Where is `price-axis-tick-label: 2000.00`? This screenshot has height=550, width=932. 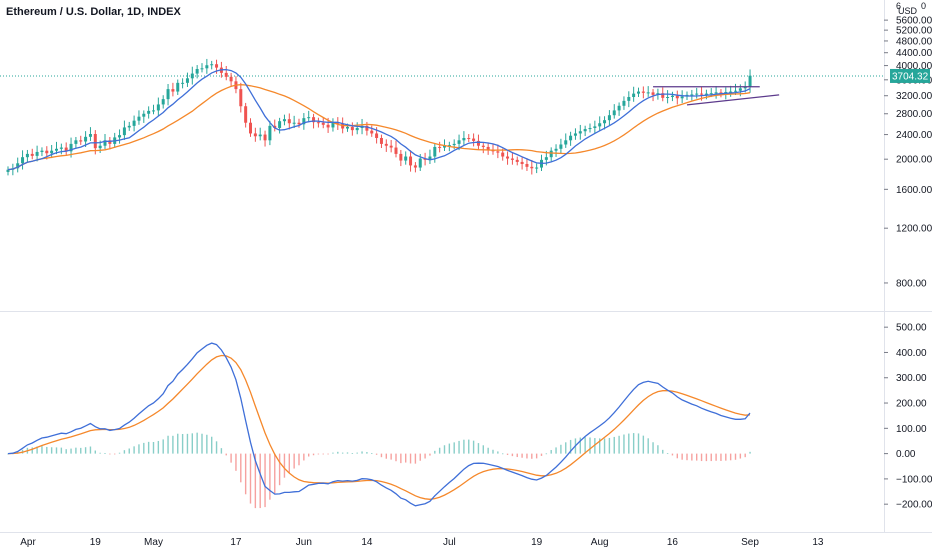 price-axis-tick-label: 2000.00 is located at coordinates (914, 160).